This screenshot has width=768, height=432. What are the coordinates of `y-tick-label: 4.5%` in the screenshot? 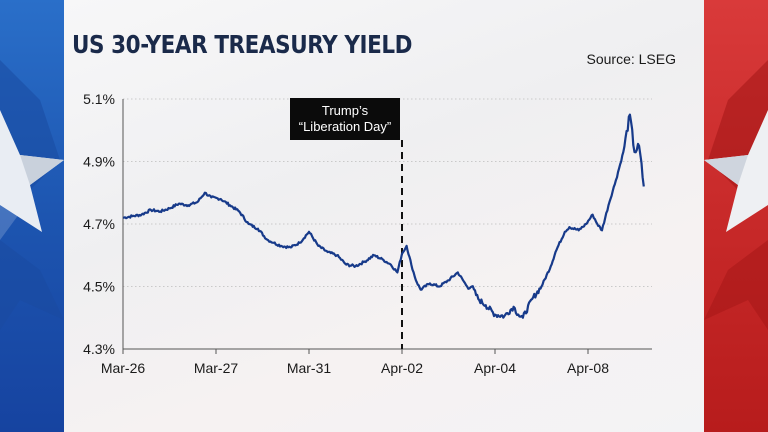 It's located at (99, 287).